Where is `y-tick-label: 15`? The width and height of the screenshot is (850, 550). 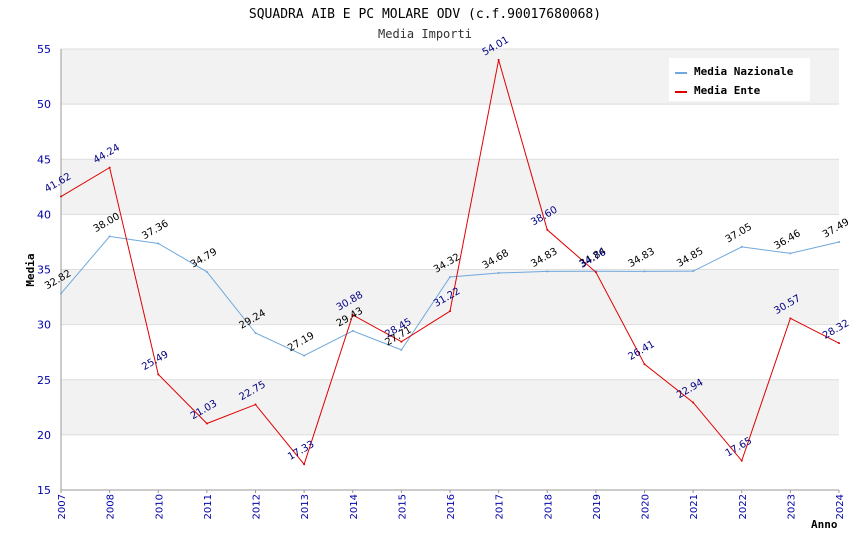 y-tick-label: 15 is located at coordinates (44, 490).